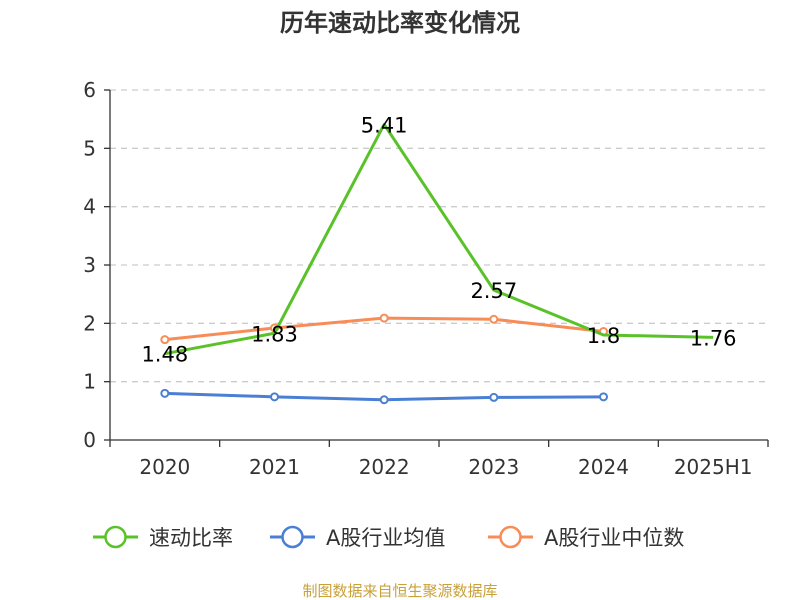  What do you see at coordinates (89, 265) in the screenshot?
I see `y-tick-label: 3` at bounding box center [89, 265].